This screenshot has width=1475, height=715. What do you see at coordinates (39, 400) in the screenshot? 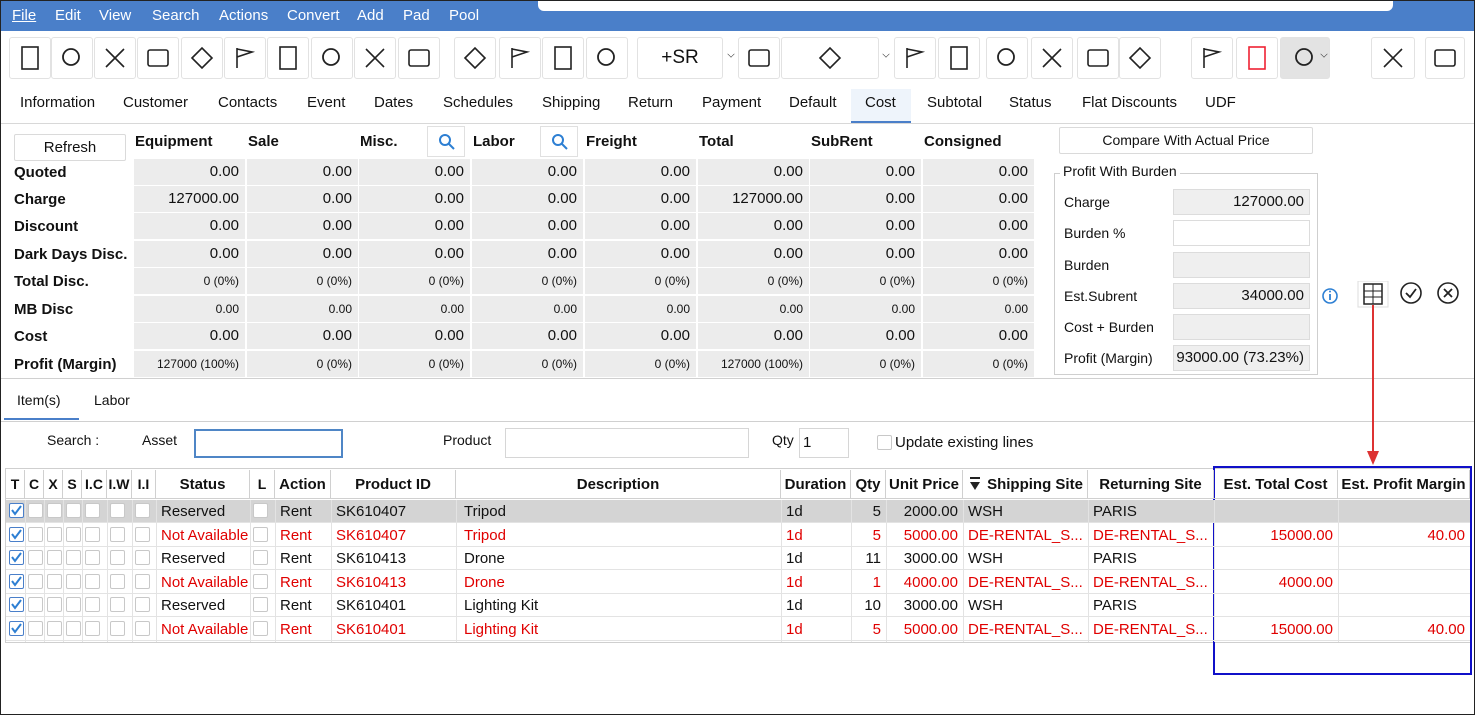
I see `sub-tab: Item(s)` at bounding box center [39, 400].